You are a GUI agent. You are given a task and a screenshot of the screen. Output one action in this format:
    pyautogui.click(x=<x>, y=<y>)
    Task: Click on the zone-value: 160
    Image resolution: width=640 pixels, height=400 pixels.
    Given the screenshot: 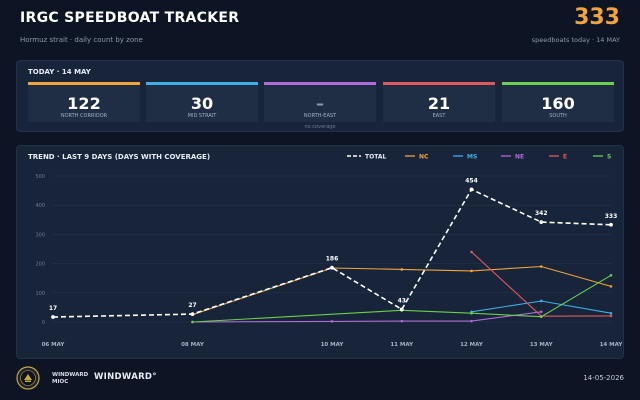 What is the action you would take?
    pyautogui.click(x=558, y=103)
    